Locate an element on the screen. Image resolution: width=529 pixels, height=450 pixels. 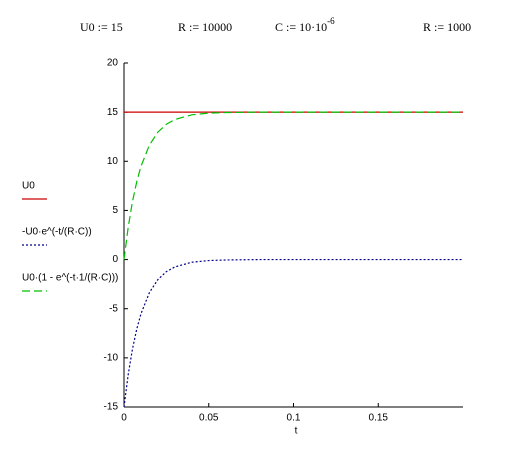
y-tick-label: 0 is located at coordinates (115, 259).